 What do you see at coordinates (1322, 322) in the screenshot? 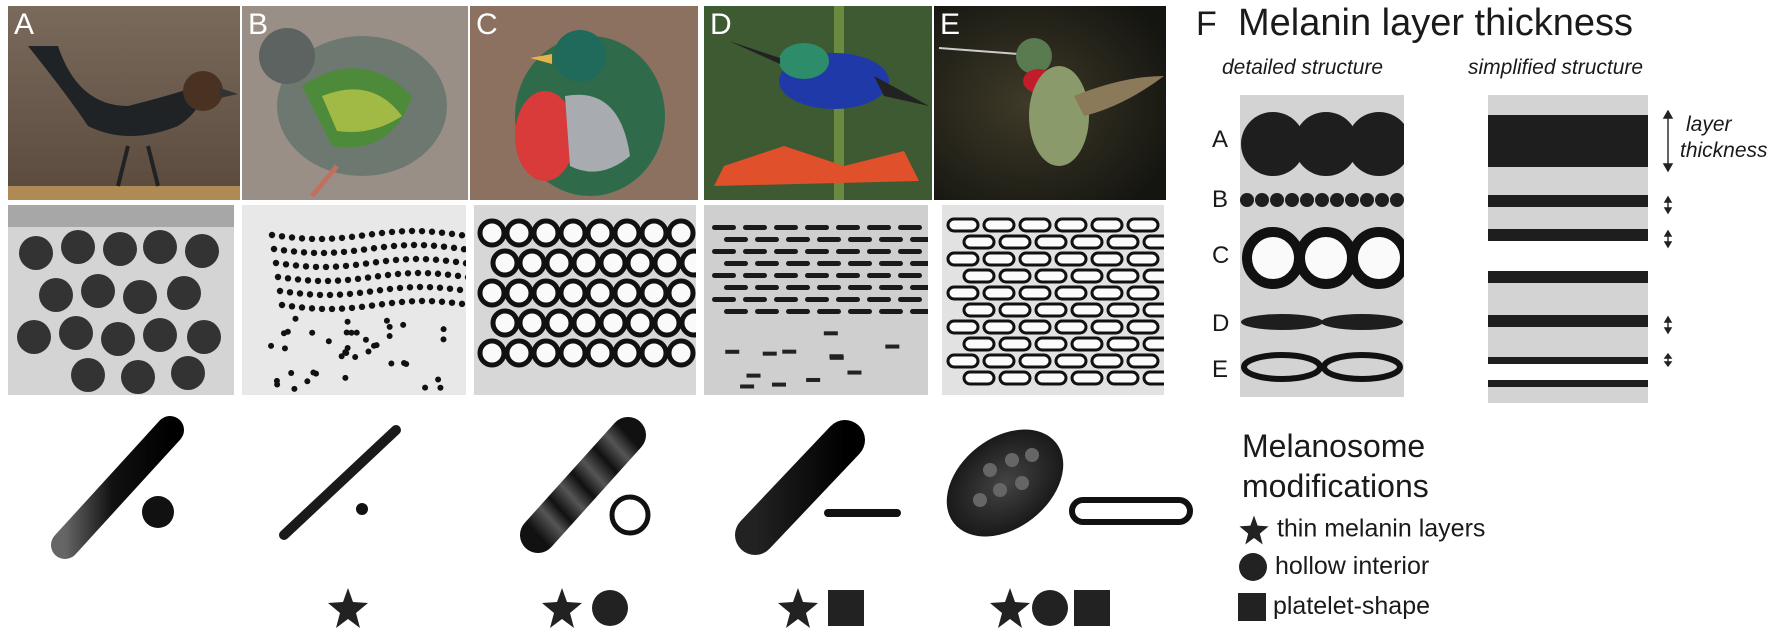
I see `detail-d-platelets` at bounding box center [1322, 322].